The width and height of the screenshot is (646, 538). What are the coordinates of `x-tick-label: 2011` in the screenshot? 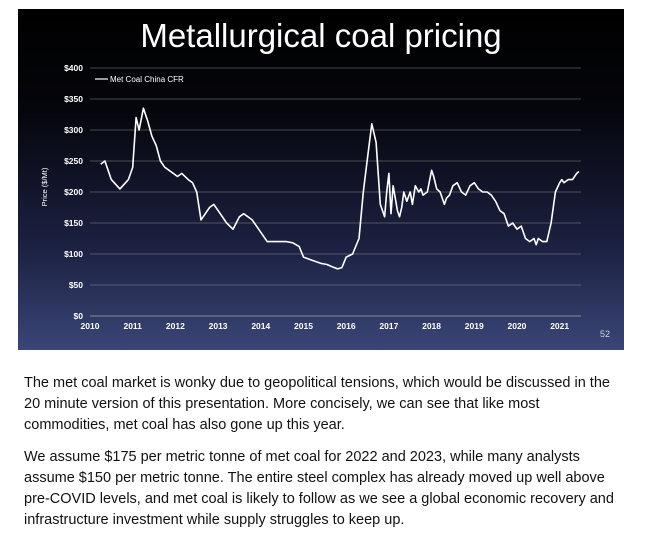 It's located at (132, 326).